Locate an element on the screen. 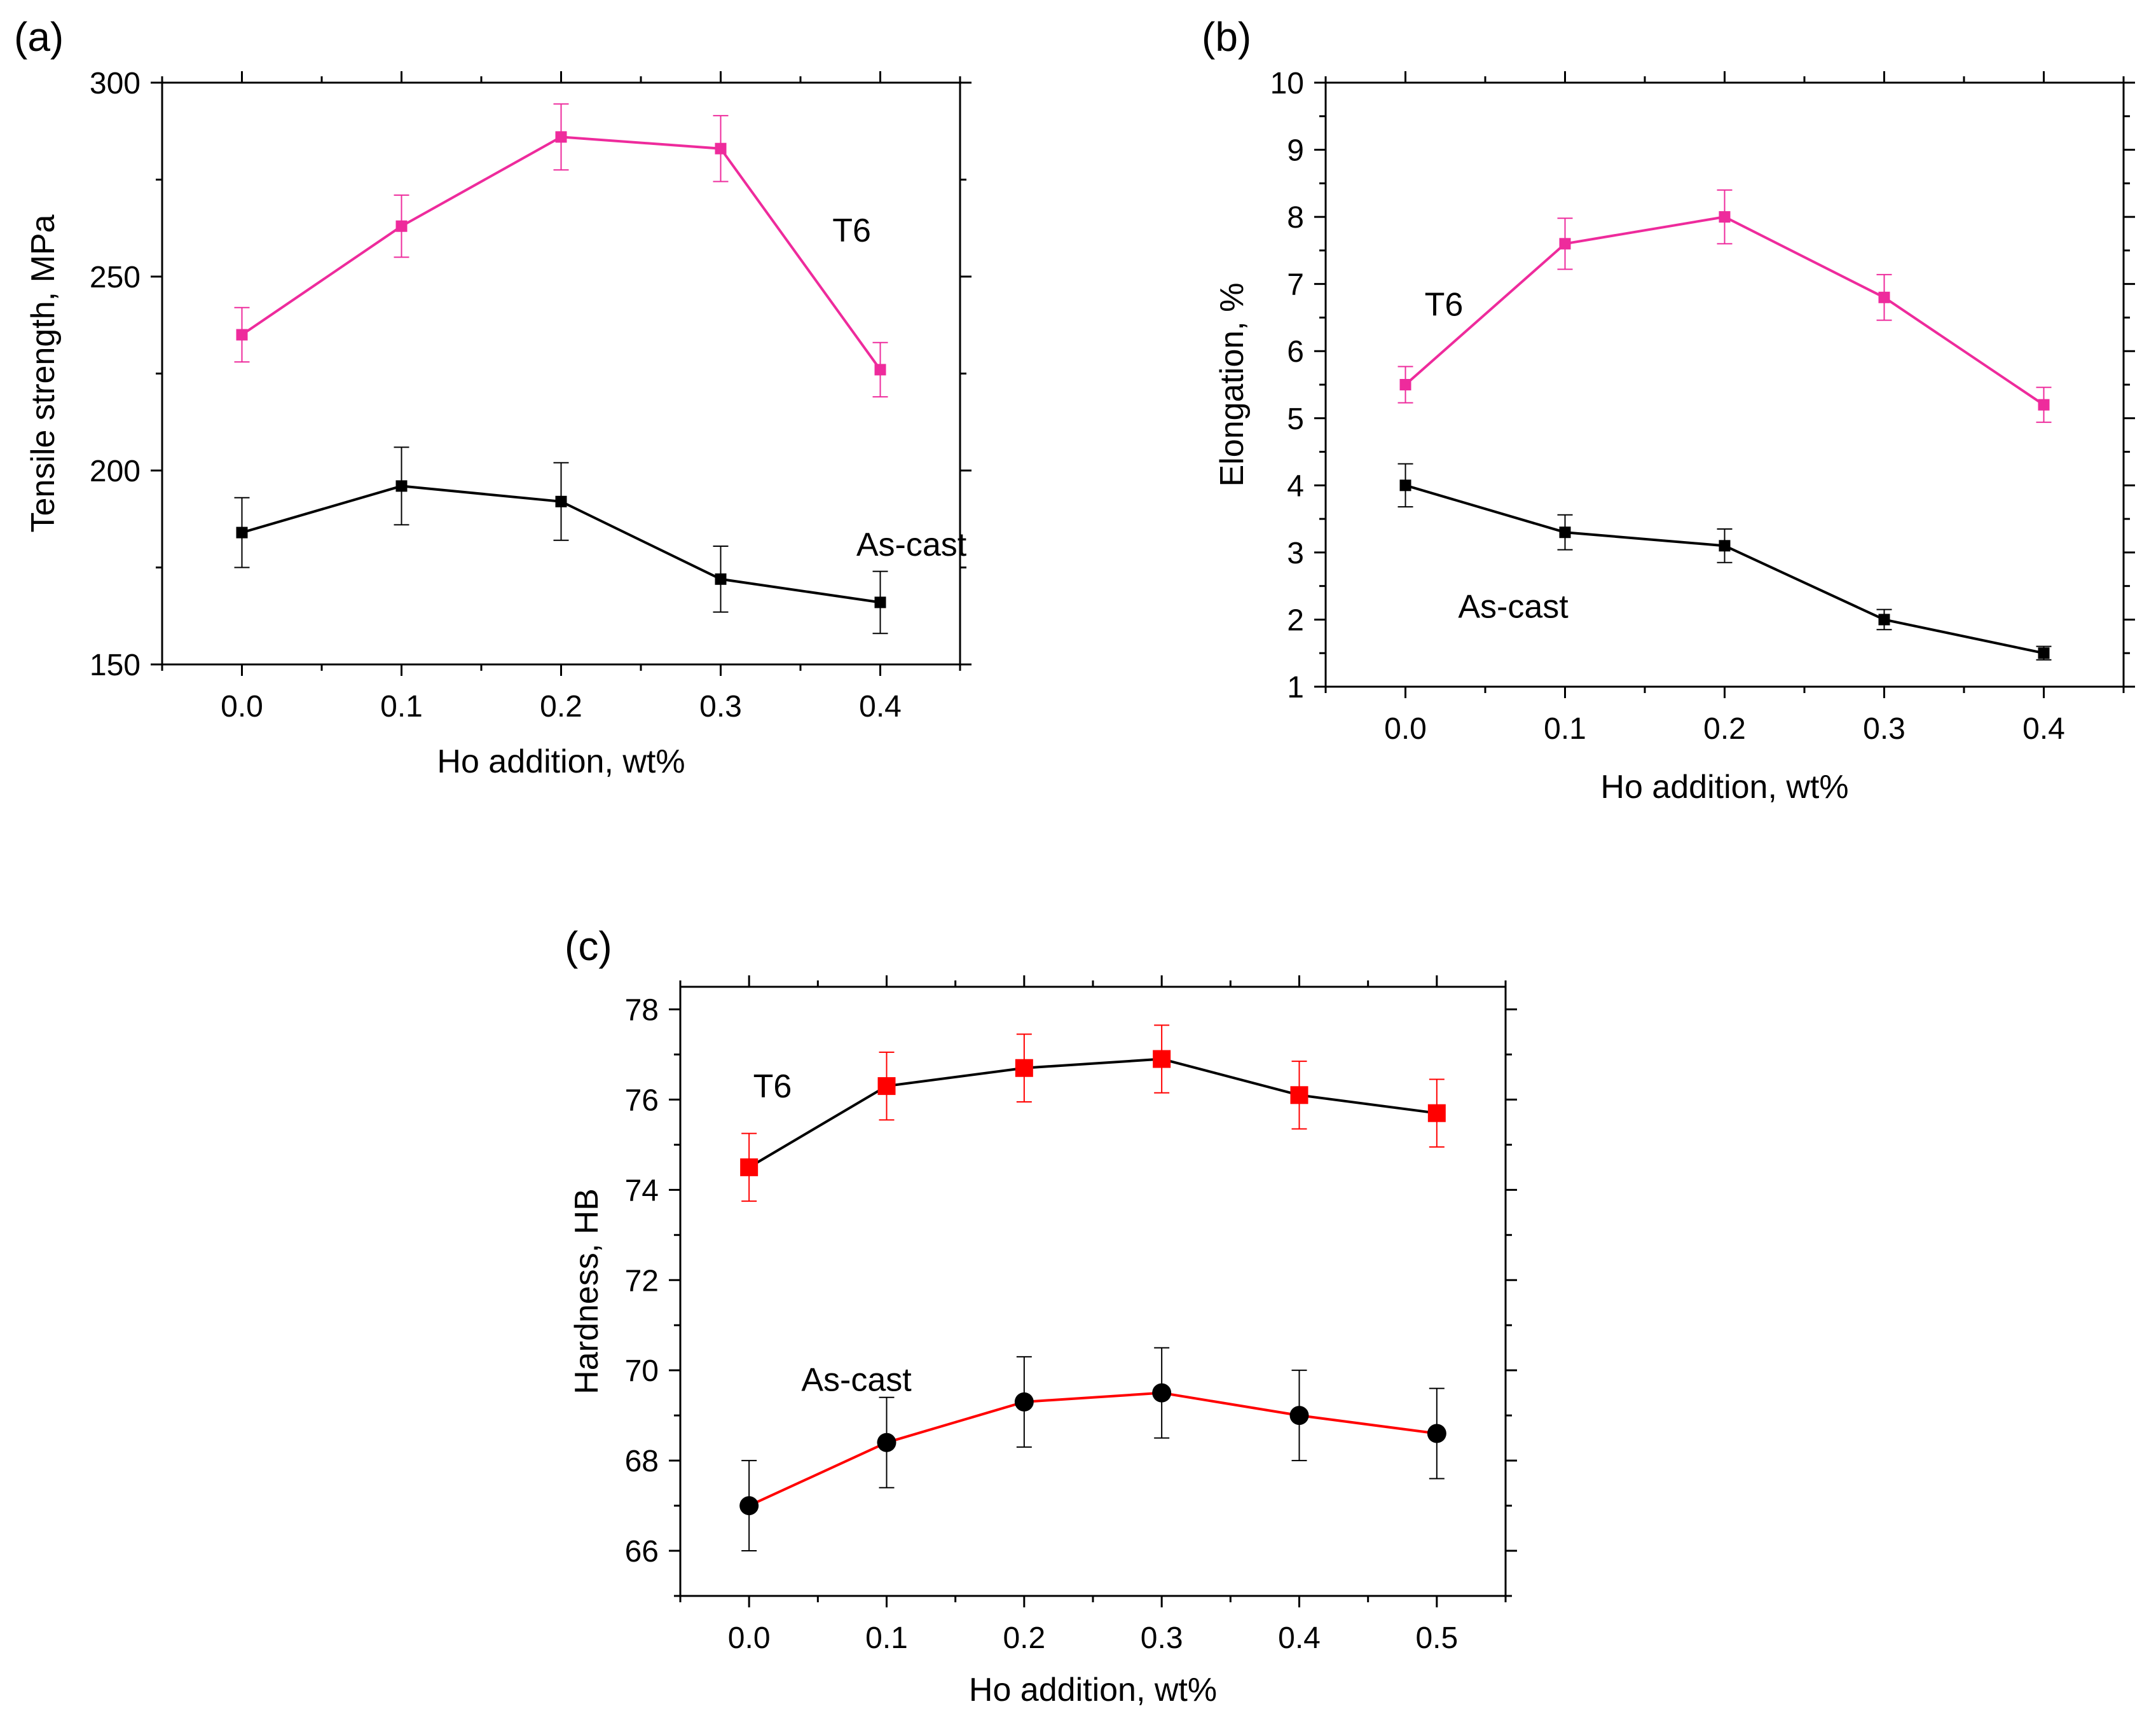  y-tick-label: 150 is located at coordinates (116, 665).